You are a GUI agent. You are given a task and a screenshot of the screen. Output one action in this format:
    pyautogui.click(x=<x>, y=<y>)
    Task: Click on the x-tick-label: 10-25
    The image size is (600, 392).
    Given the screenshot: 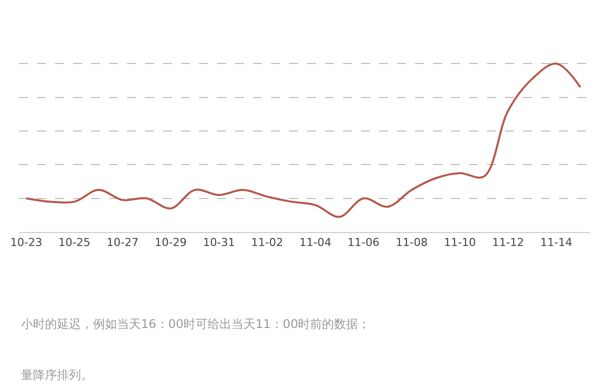 What is the action you would take?
    pyautogui.click(x=74, y=243)
    